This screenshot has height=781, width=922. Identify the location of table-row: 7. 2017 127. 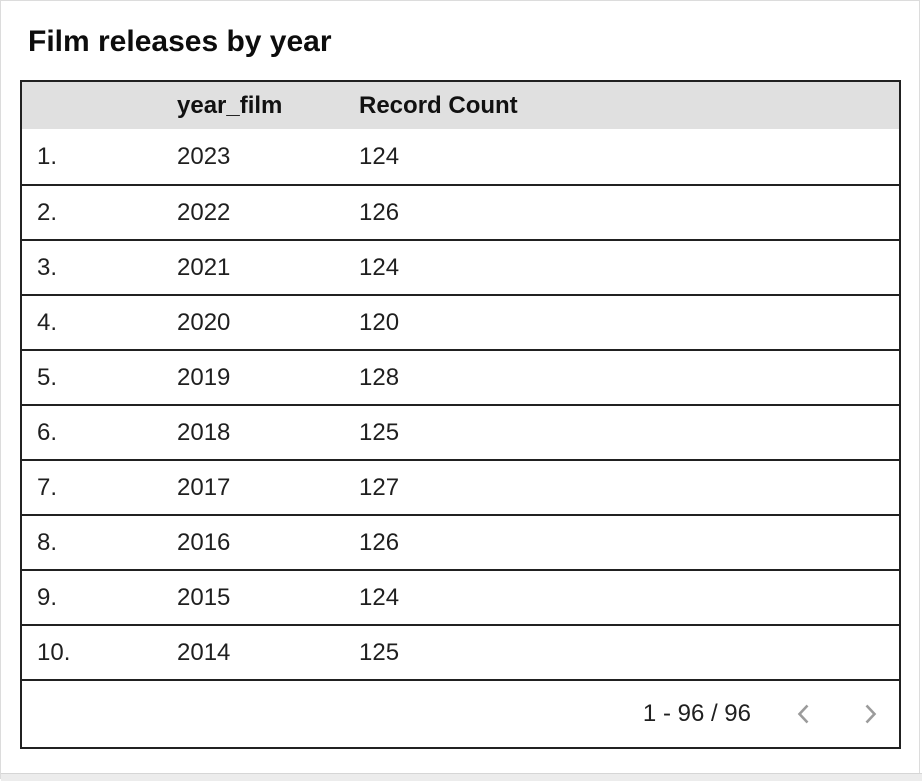
(460, 486).